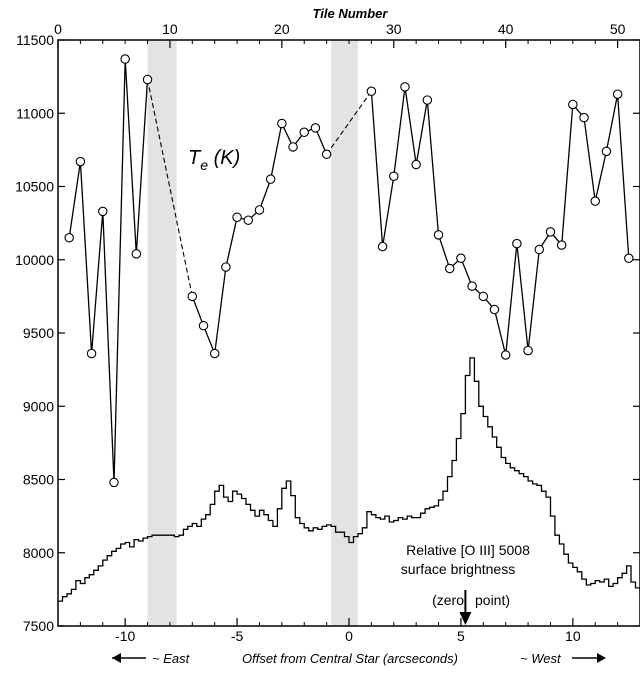 The height and width of the screenshot is (677, 640). I want to click on y-tick-label: 11000, so click(35, 113).